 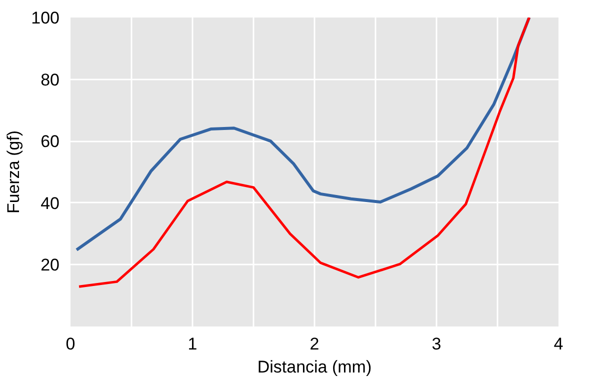 I want to click on x-tick-label: 2, so click(x=315, y=344).